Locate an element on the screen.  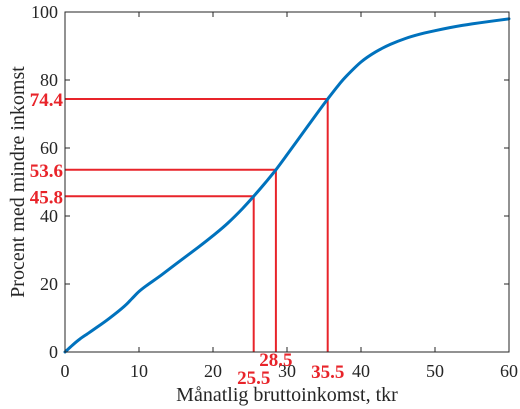
y-axis-label: Procent med mindre inkomst is located at coordinates (18, 182).